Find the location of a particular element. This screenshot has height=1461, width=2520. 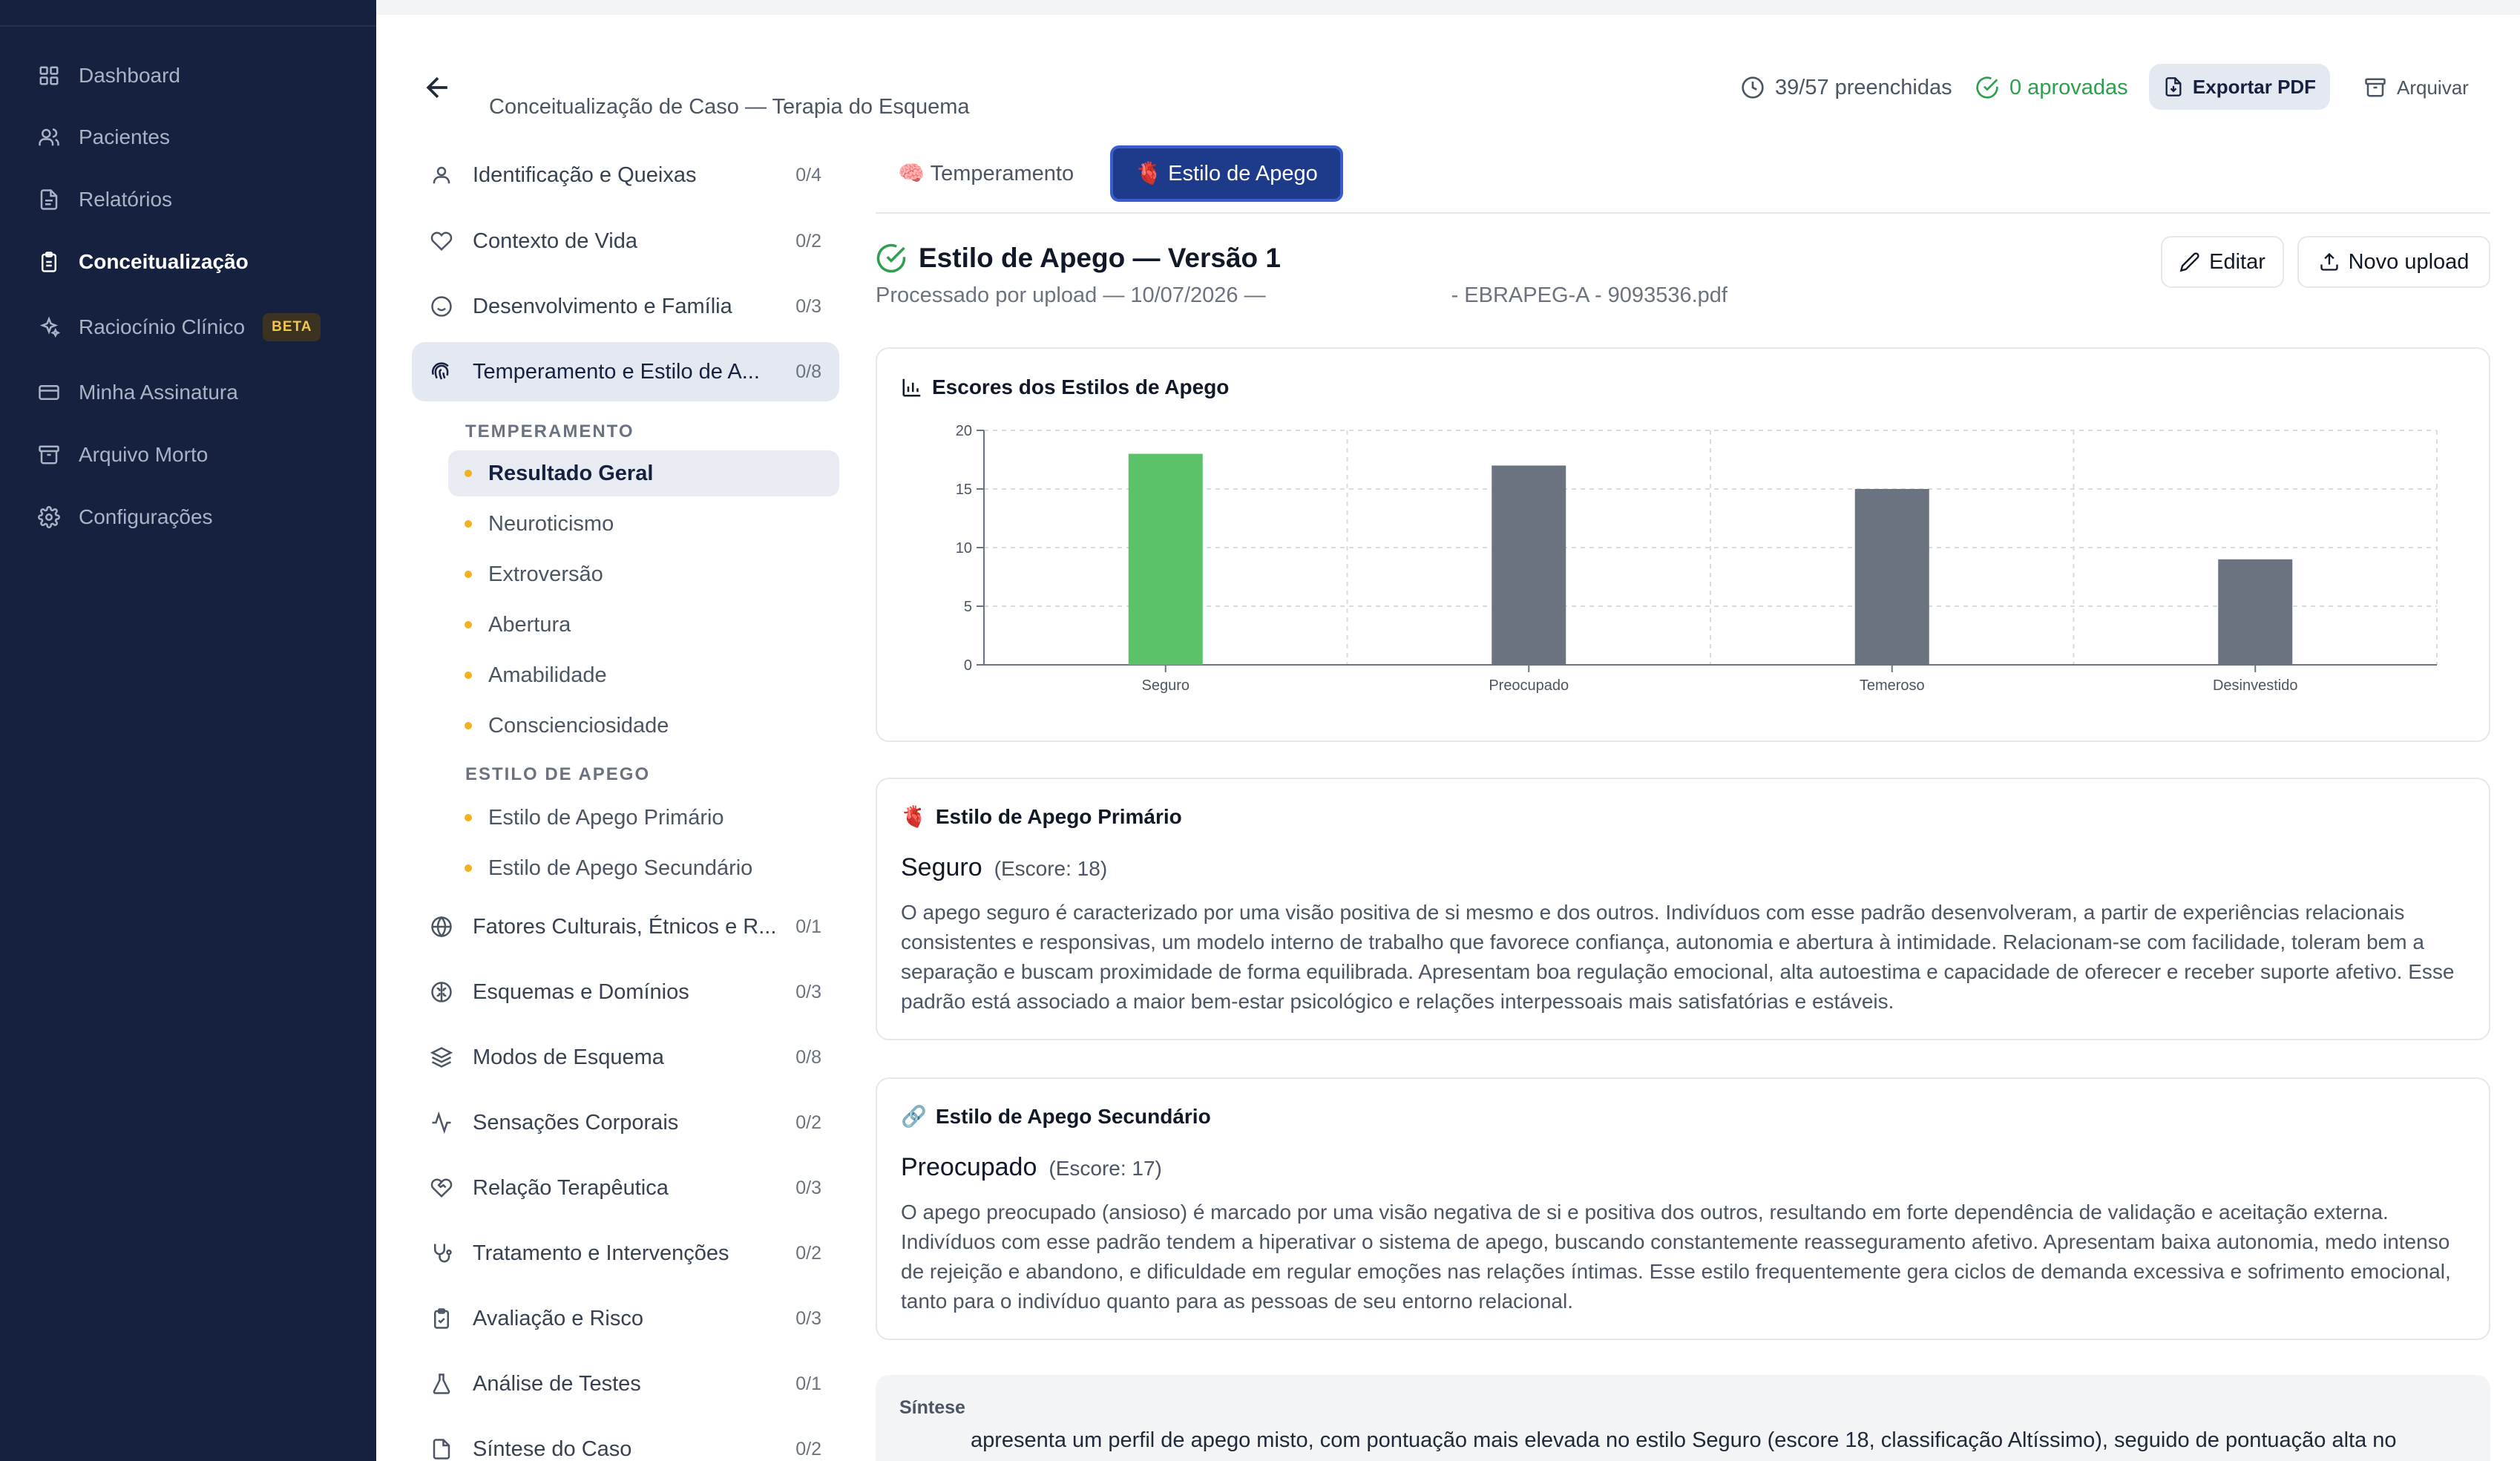

subsection-item: Abertura is located at coordinates (644, 625).